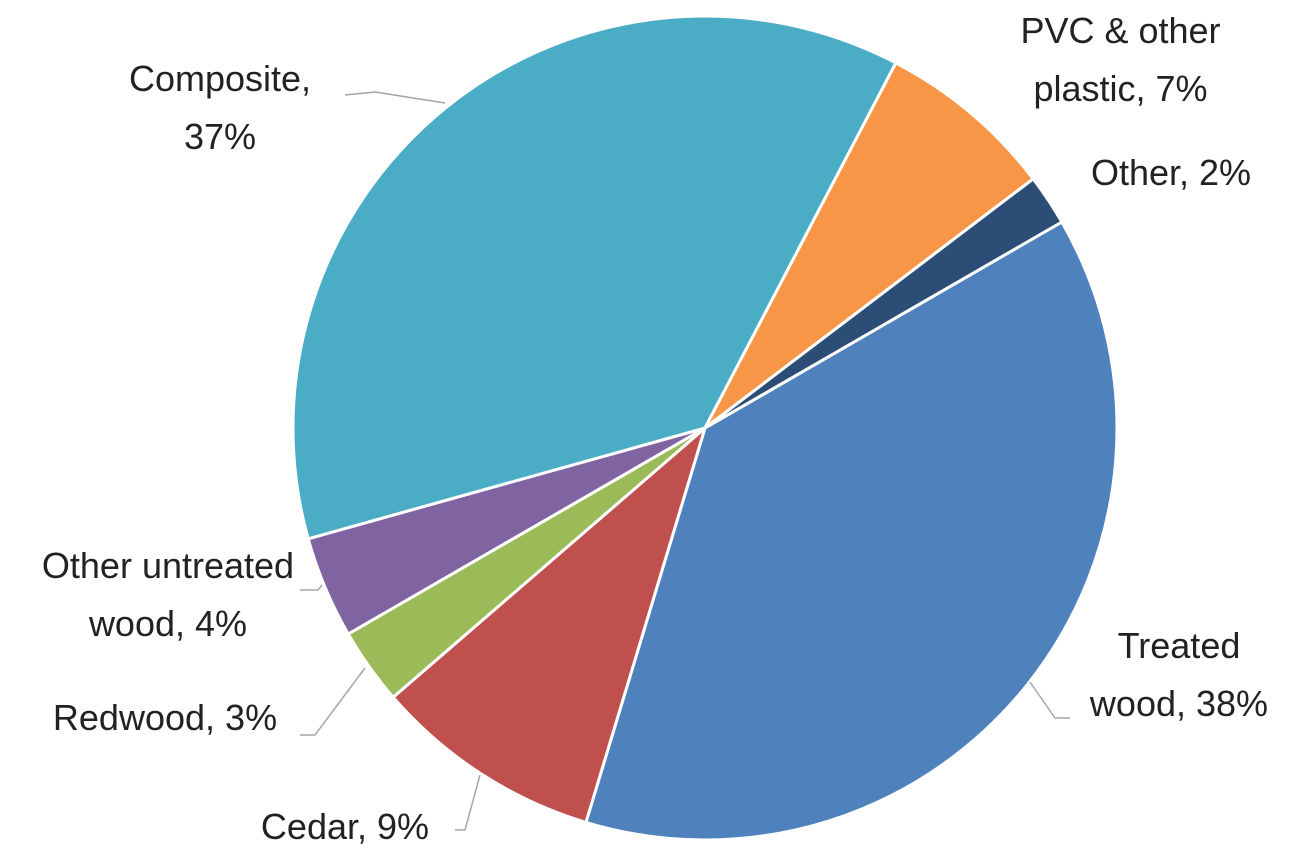  What do you see at coordinates (314, 826) in the screenshot?
I see `category-label: Cedar` at bounding box center [314, 826].